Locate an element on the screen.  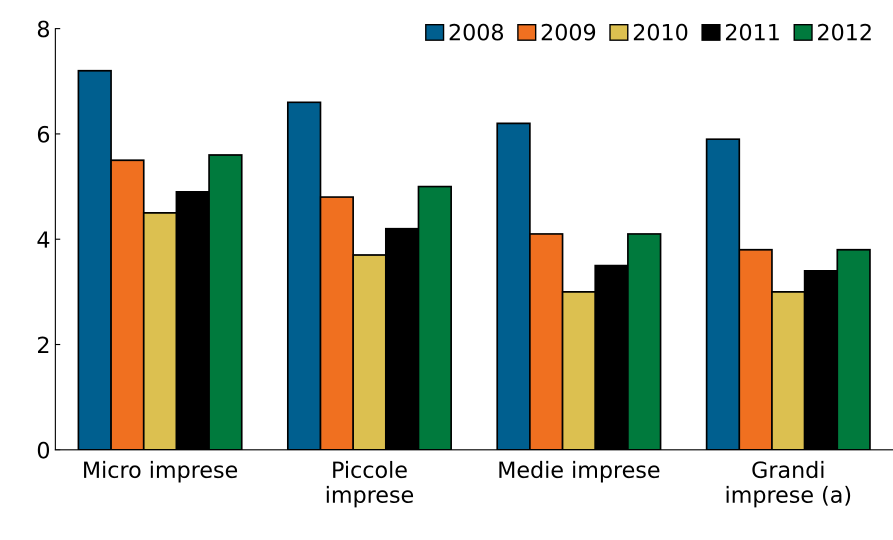
x-tick-label: Medie imprese is located at coordinates (579, 471).